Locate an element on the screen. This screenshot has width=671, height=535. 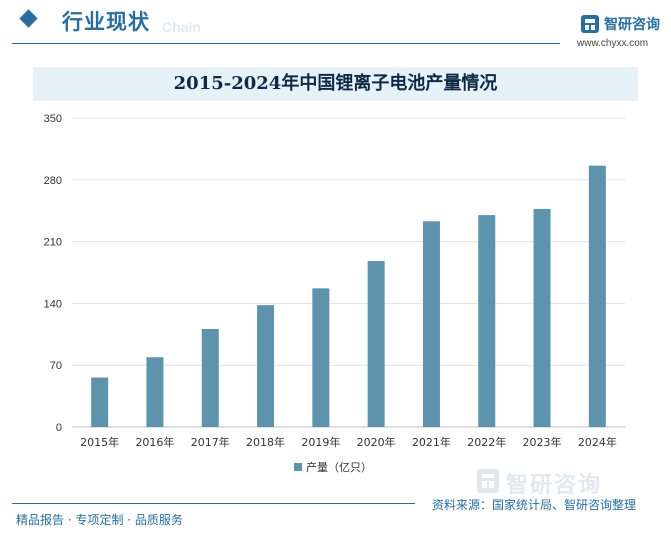
page-header: 行业现状 Chain 智研咨询 www.chyxx.com is located at coordinates (335, 25).